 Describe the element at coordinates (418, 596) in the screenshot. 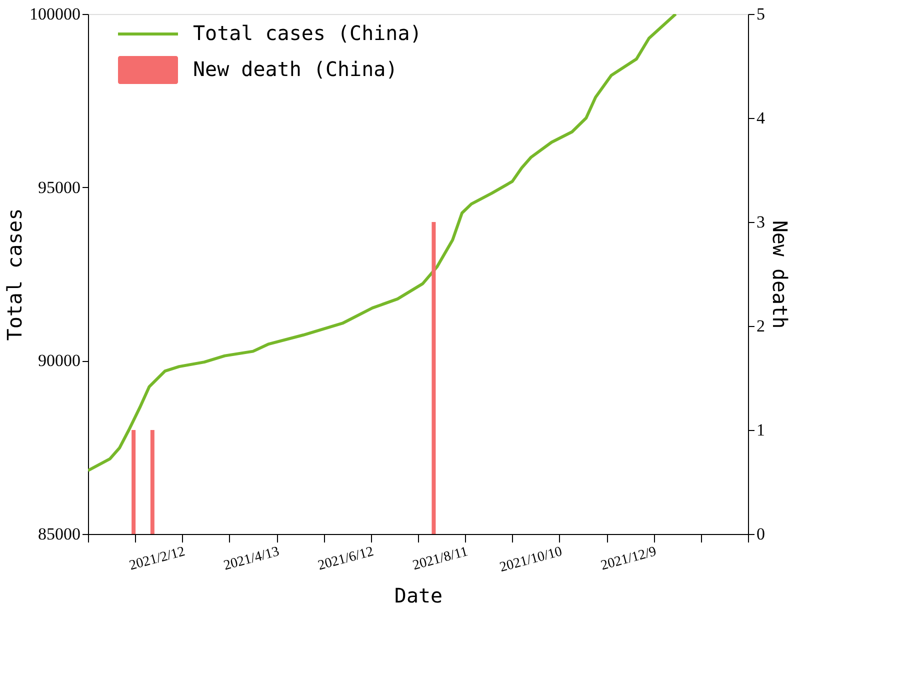

I see `x-axis-title: Date` at that location.